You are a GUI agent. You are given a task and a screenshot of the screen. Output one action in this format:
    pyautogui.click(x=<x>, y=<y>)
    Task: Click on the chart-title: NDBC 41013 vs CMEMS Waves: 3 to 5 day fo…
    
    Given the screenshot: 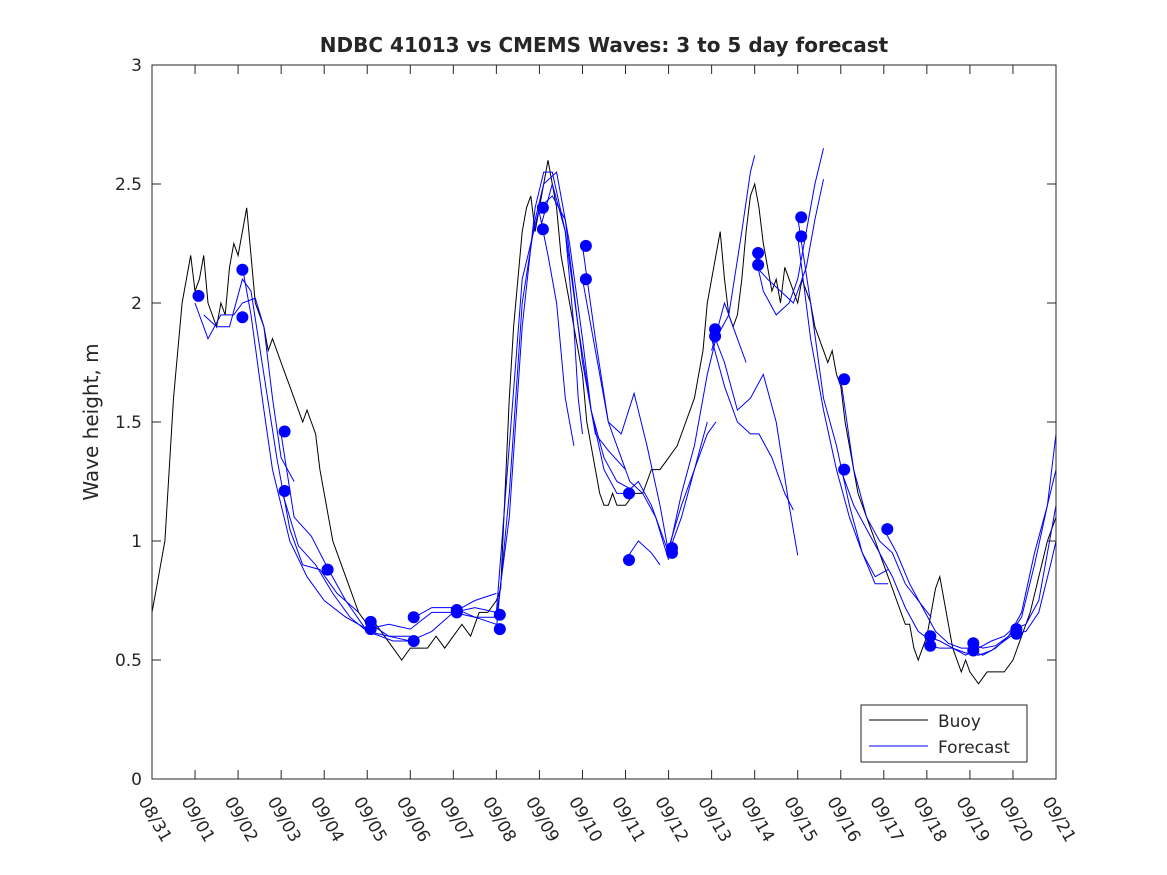 What is the action you would take?
    pyautogui.click(x=604, y=45)
    